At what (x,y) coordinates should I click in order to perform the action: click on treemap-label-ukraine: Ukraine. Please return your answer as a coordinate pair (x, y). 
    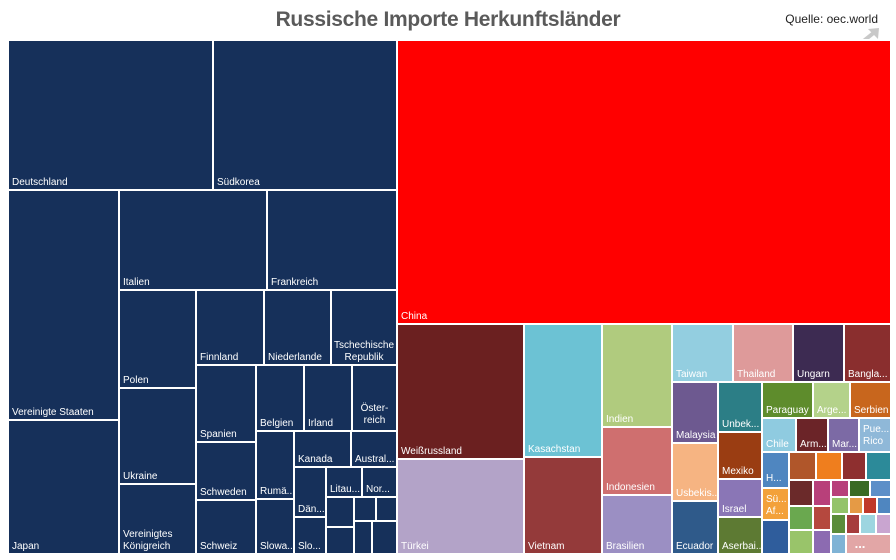
    Looking at the image, I should click on (140, 476).